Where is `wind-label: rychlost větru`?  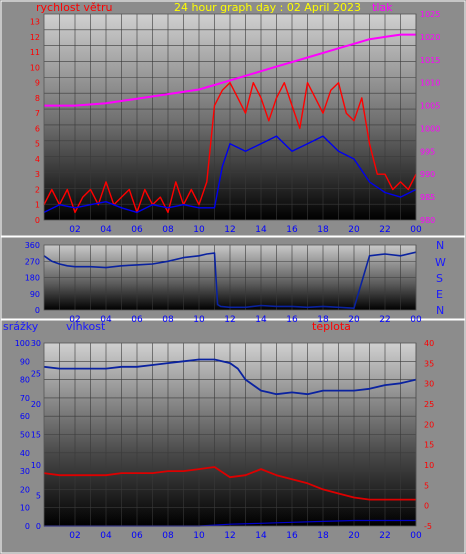
wind-label: rychlost větru is located at coordinates (74, 7).